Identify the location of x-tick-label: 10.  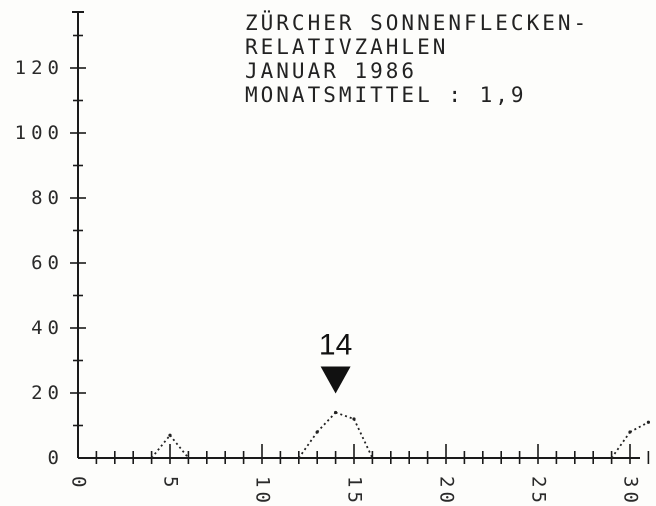
(263, 491).